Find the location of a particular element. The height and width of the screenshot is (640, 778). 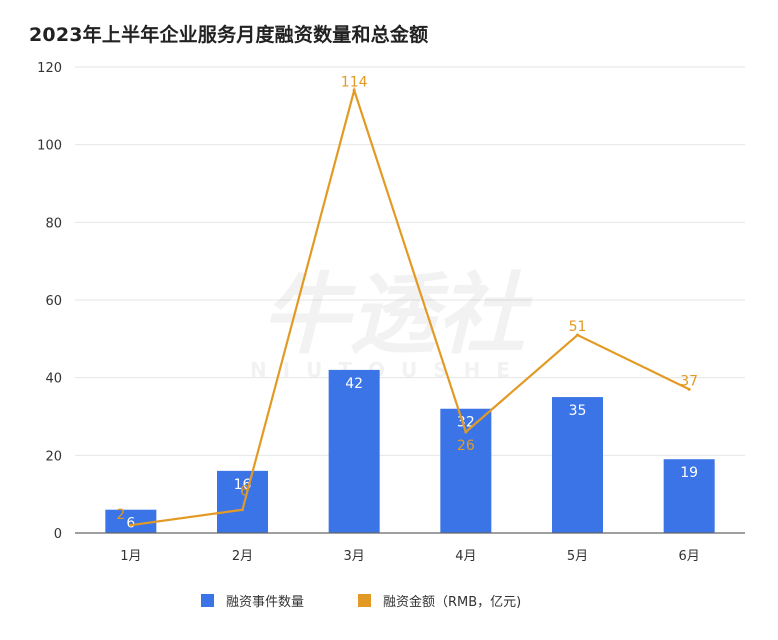

y-tick-label: 100 is located at coordinates (49, 146).